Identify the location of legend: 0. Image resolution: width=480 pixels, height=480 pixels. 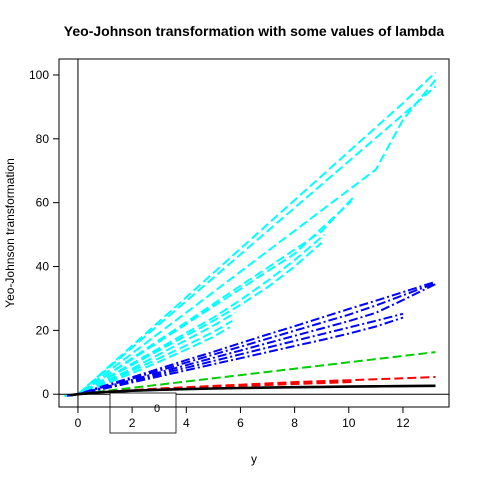
(143, 413).